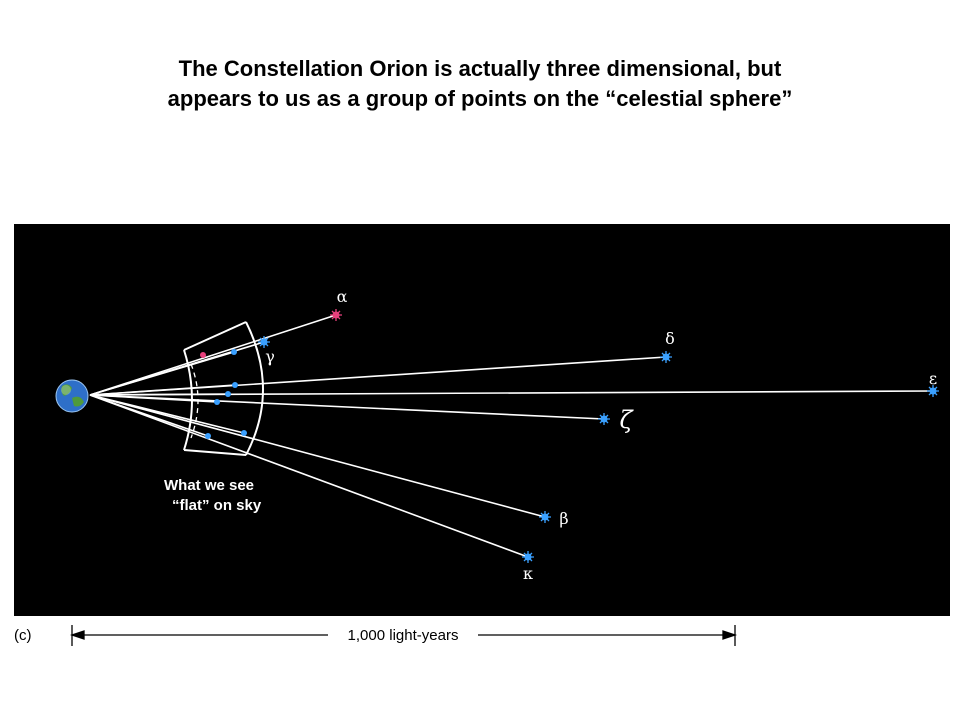 This screenshot has width=960, height=720. I want to click on projected-points, so click(223, 394).